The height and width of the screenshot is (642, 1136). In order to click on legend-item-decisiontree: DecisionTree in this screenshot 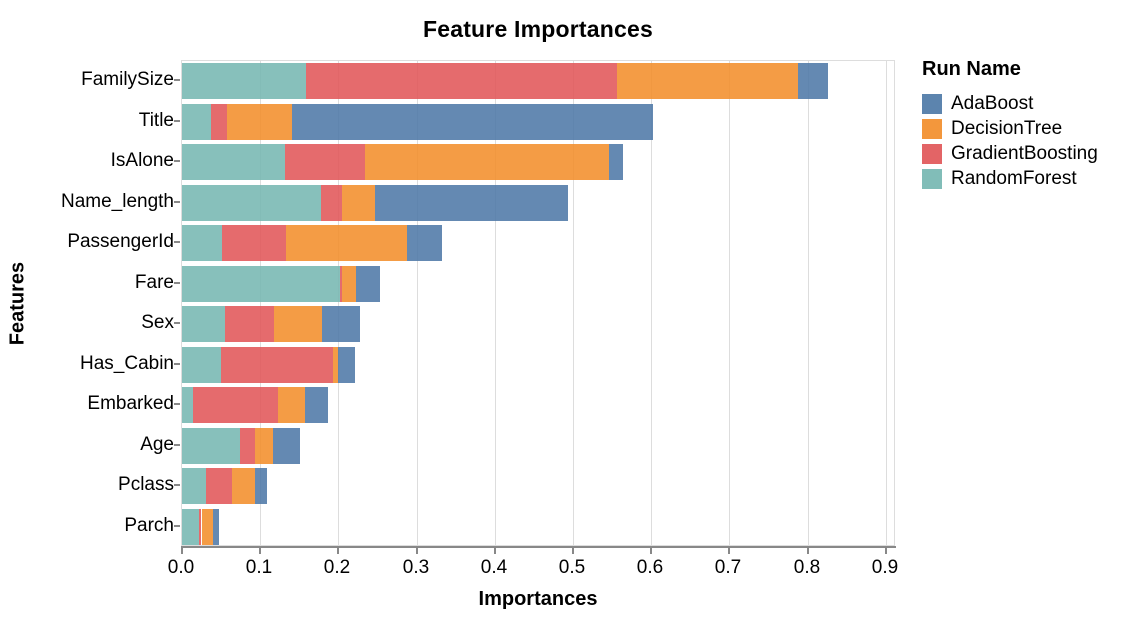, I will do `click(1010, 128)`.